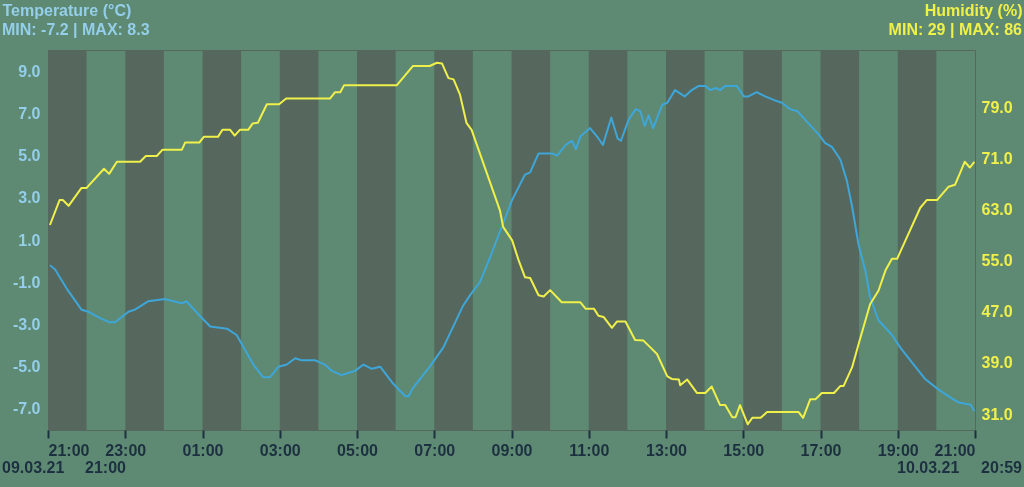  I want to click on y-tick-label: -7.0, so click(26, 409).